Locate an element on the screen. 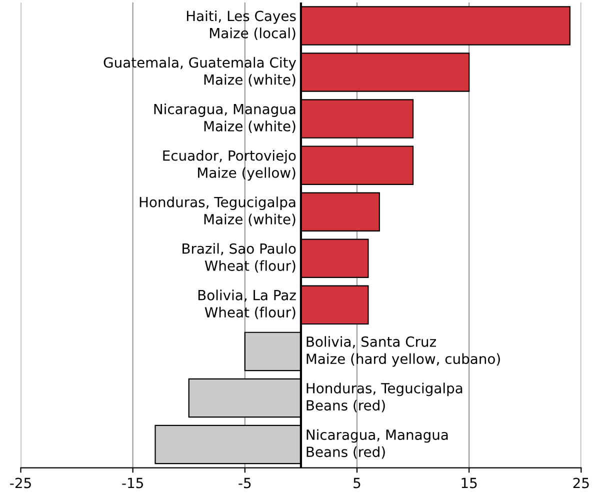 The image size is (593, 495). x-tick-label: 15 is located at coordinates (469, 483).